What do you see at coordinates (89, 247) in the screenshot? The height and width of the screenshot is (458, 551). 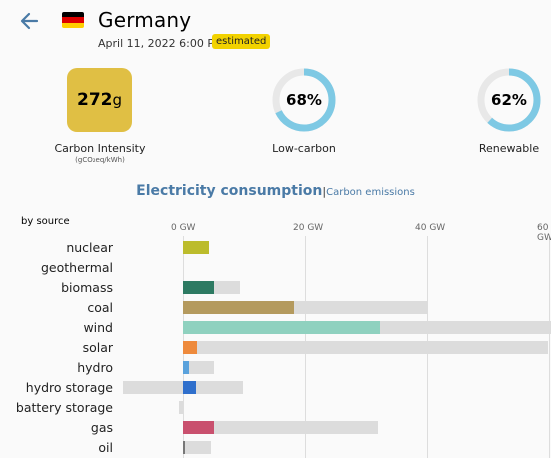 I see `source-label: nuclear` at bounding box center [89, 247].